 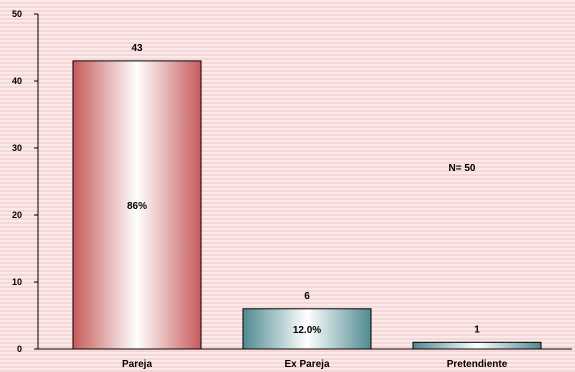 I want to click on bar-percent-label: 86%, so click(x=137, y=206).